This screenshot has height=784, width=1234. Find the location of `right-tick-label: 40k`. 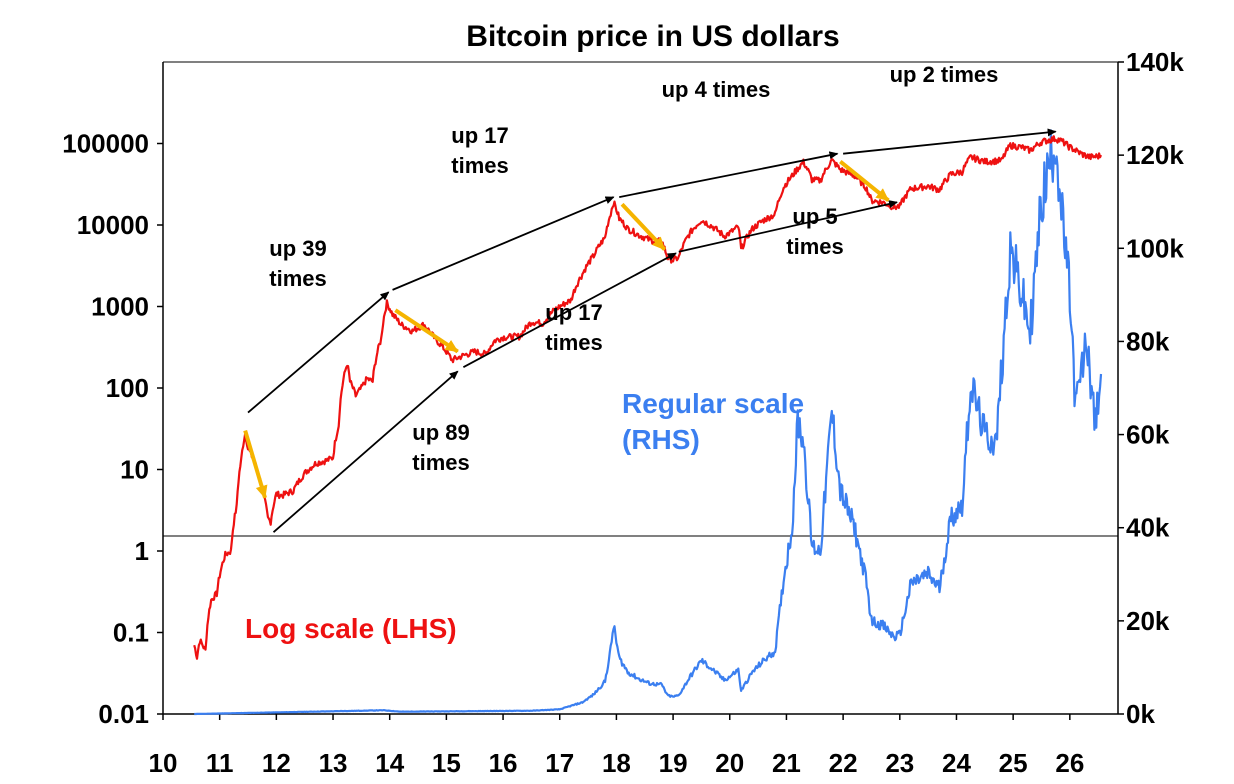

right-tick-label: 40k is located at coordinates (1148, 528).